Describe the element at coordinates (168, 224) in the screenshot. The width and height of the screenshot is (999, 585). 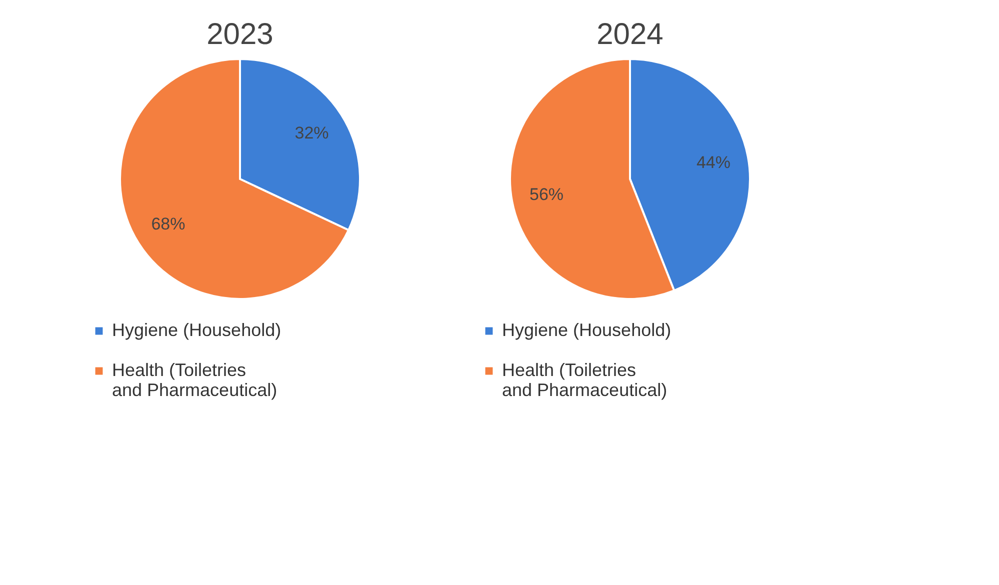
I see `data-label: 68%` at that location.